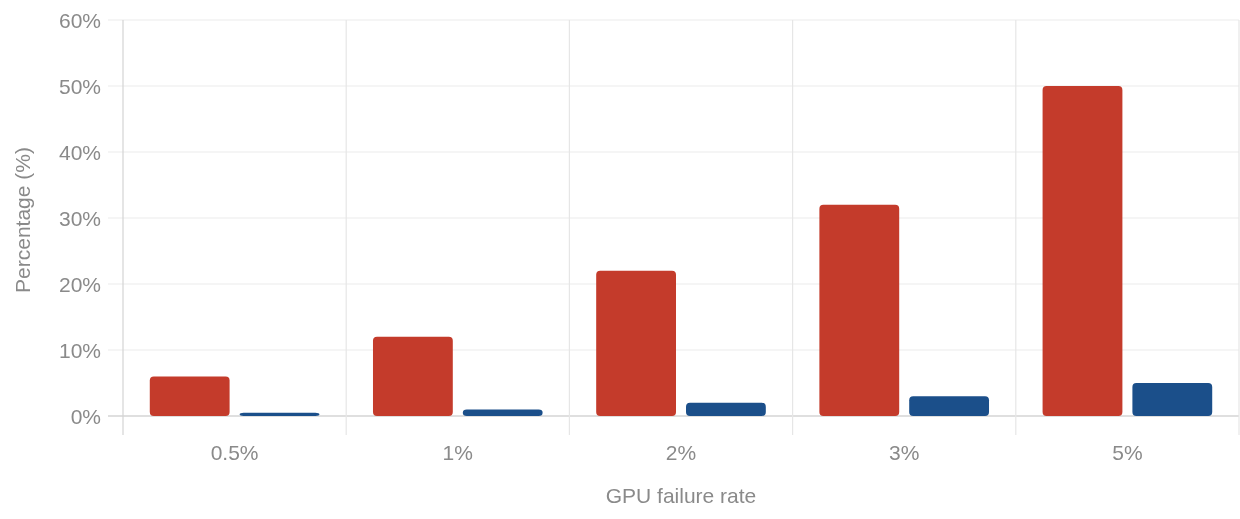  I want to click on y-tick-label: 10%, so click(79, 350).